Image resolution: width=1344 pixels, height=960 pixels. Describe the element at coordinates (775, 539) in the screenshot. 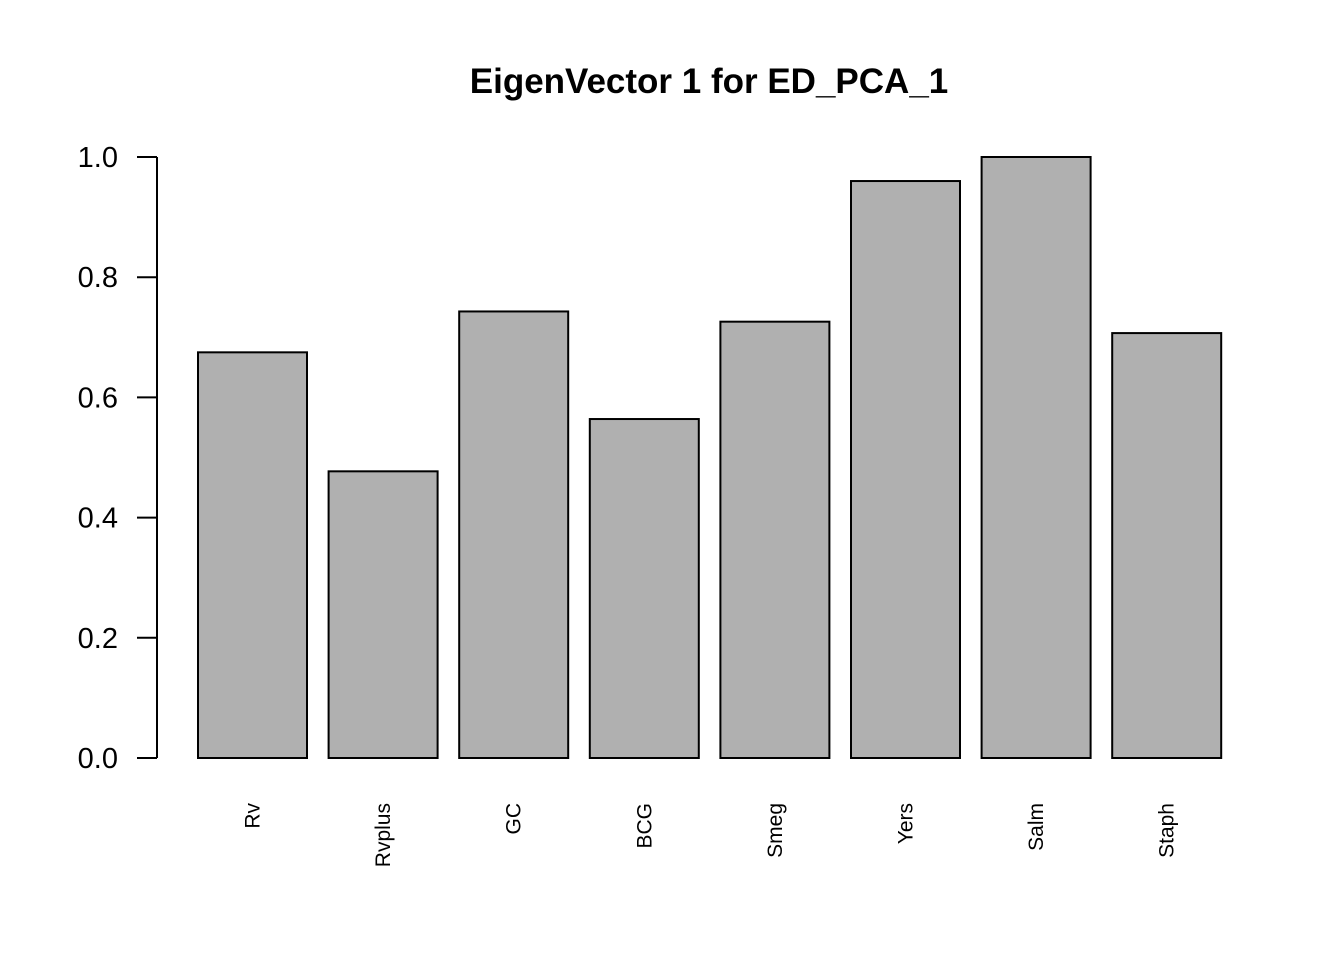

I see `bar-smeg` at that location.